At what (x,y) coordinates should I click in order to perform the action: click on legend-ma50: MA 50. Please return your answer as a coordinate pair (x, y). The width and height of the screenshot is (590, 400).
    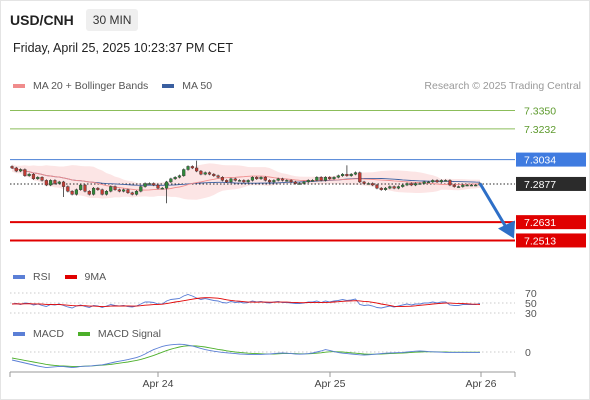
    Looking at the image, I should click on (187, 86).